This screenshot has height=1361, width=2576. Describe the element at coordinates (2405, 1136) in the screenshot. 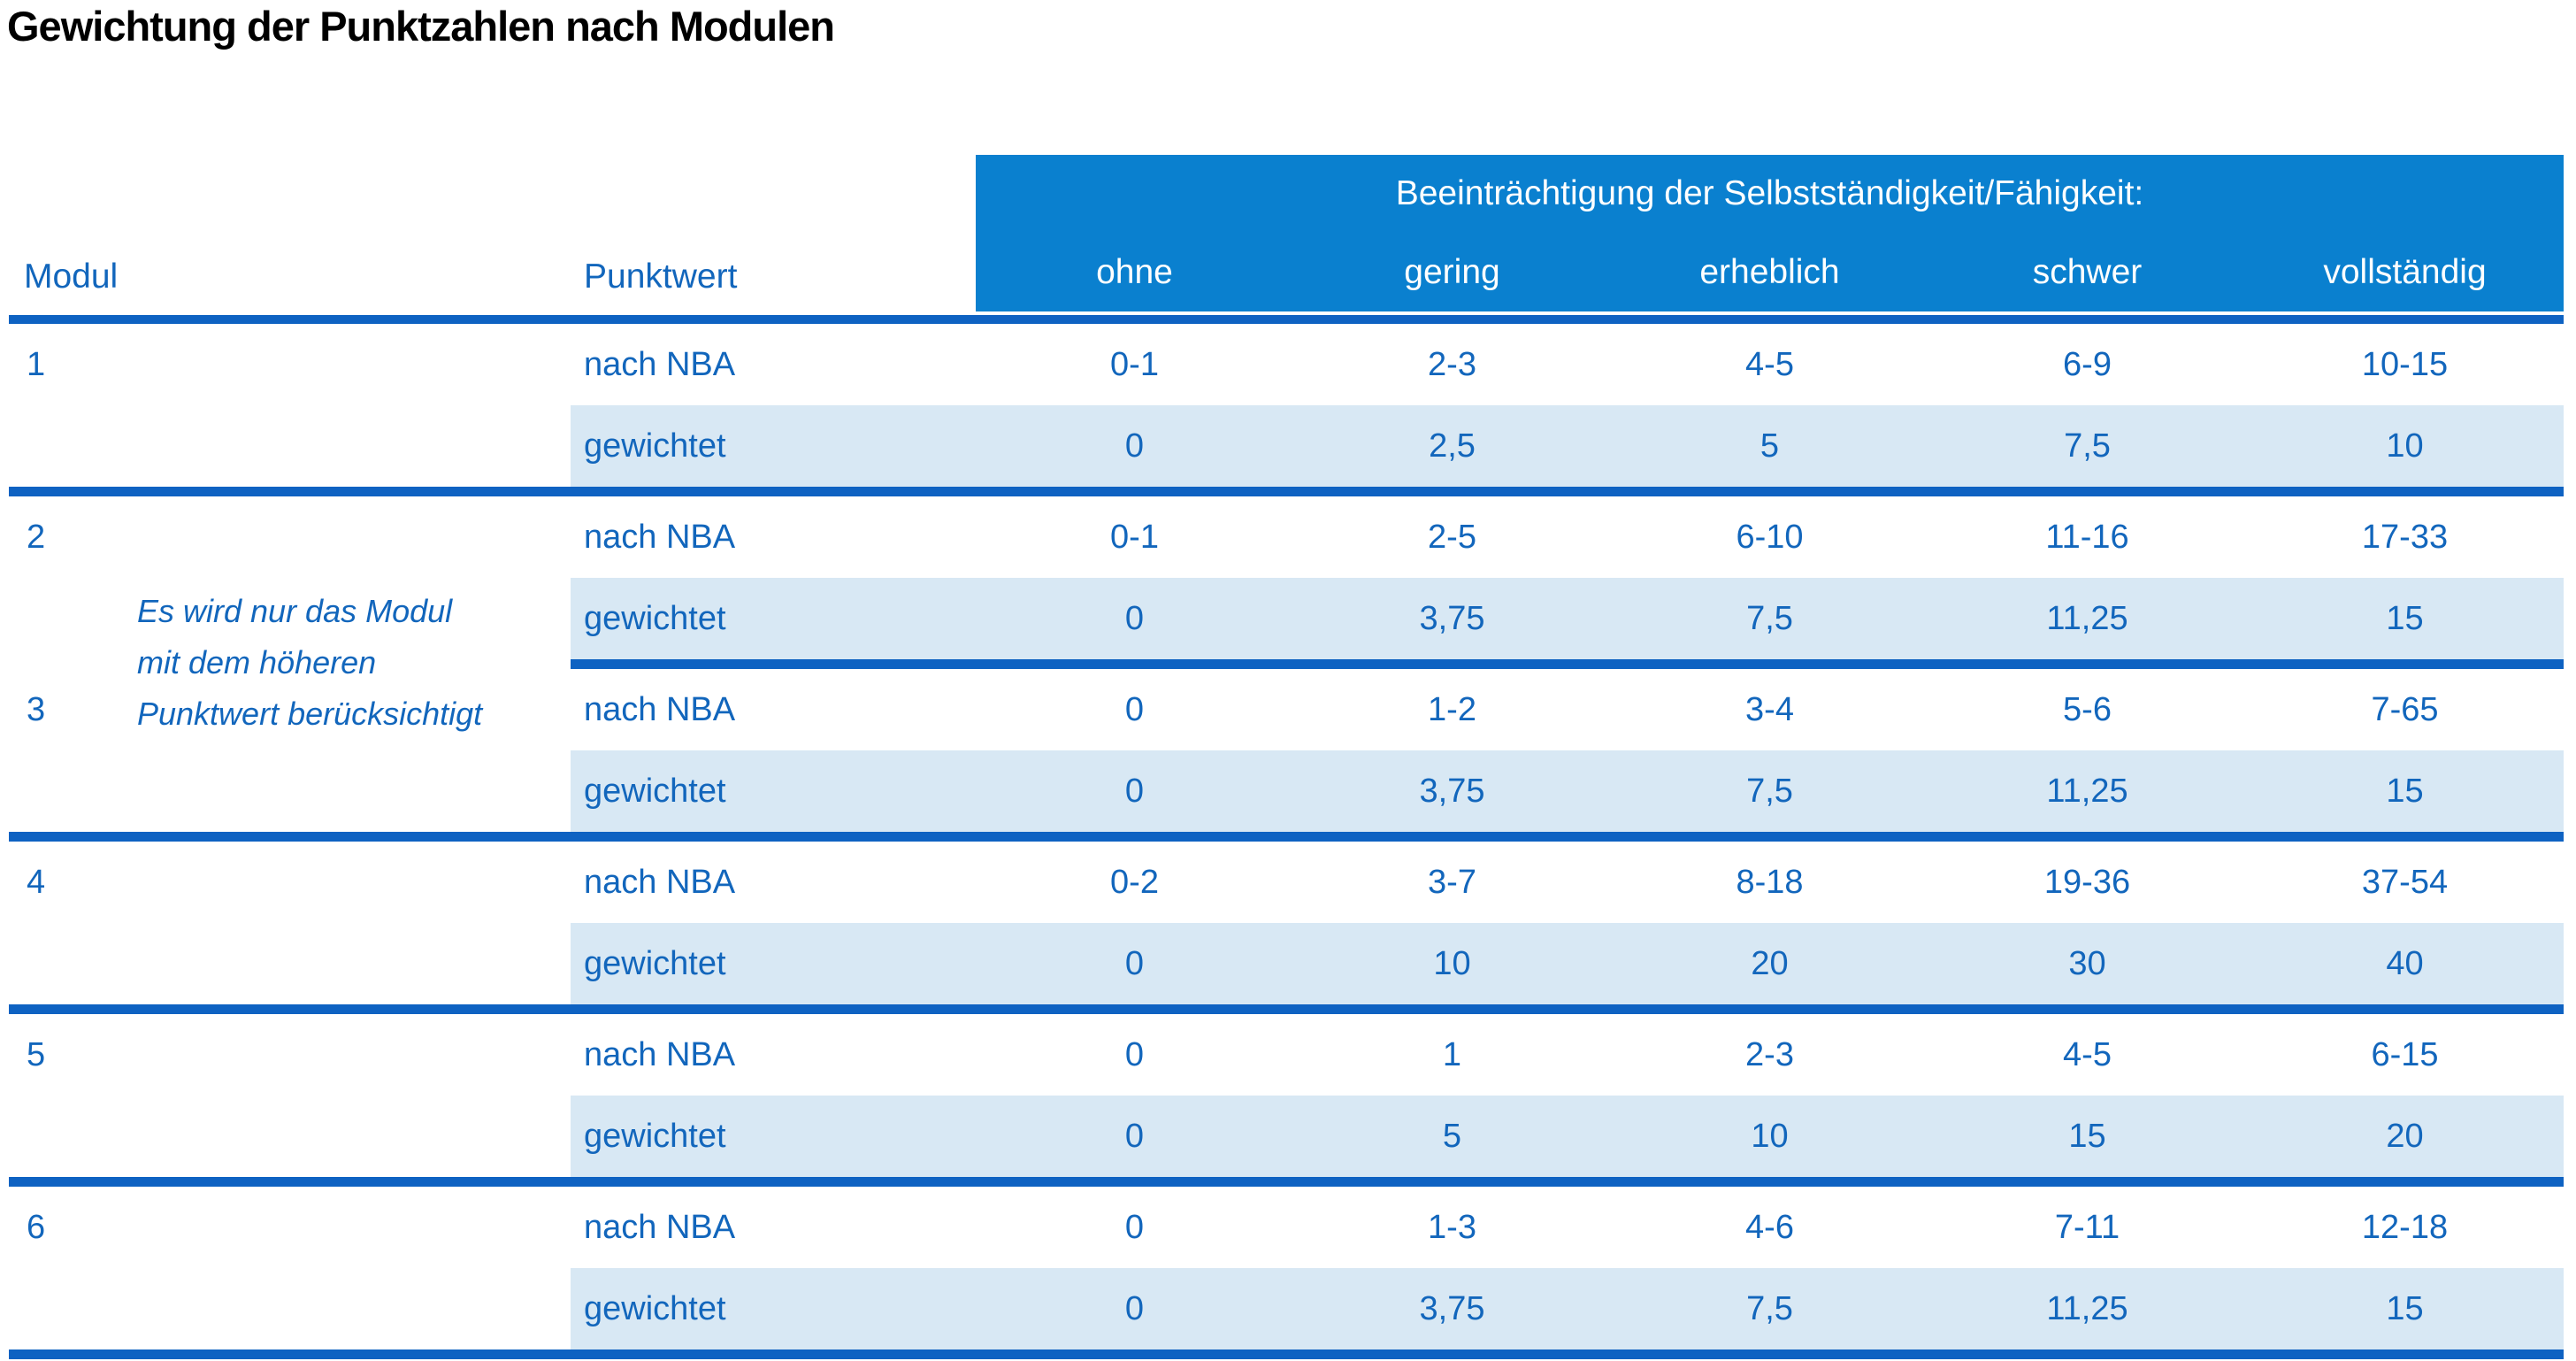

I see `value-vollstaendig: 20` at that location.